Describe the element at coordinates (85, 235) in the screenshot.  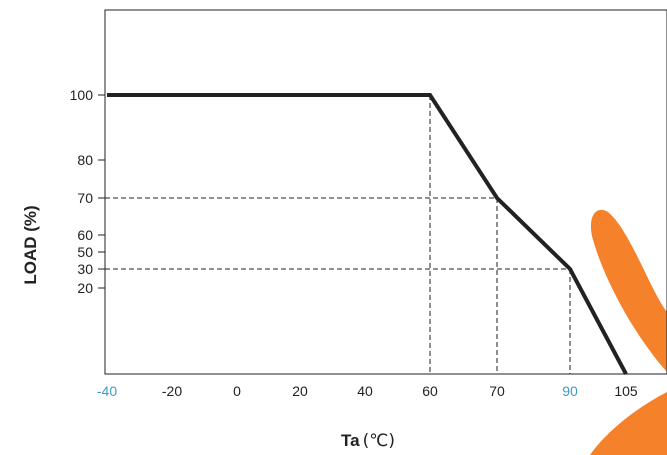
I see `y-tick-label: 60` at that location.